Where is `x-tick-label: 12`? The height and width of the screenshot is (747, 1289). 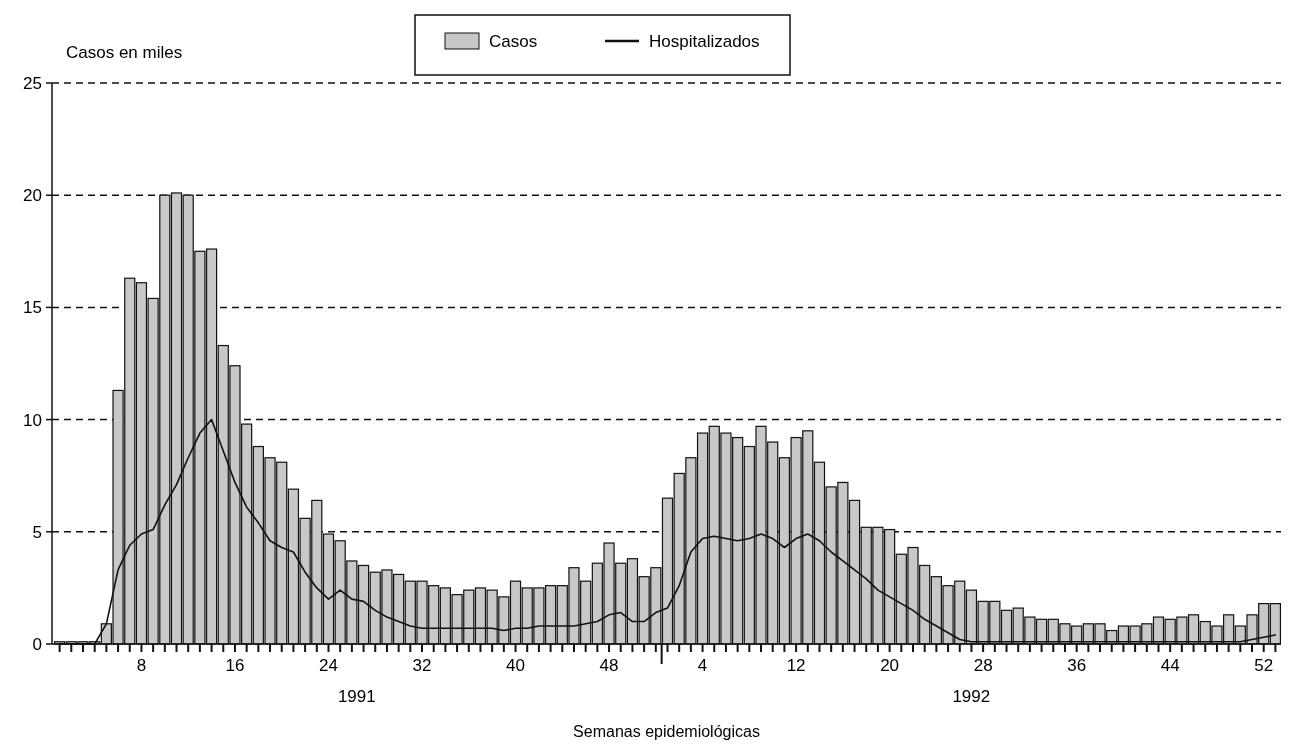 x-tick-label: 12 is located at coordinates (796, 665).